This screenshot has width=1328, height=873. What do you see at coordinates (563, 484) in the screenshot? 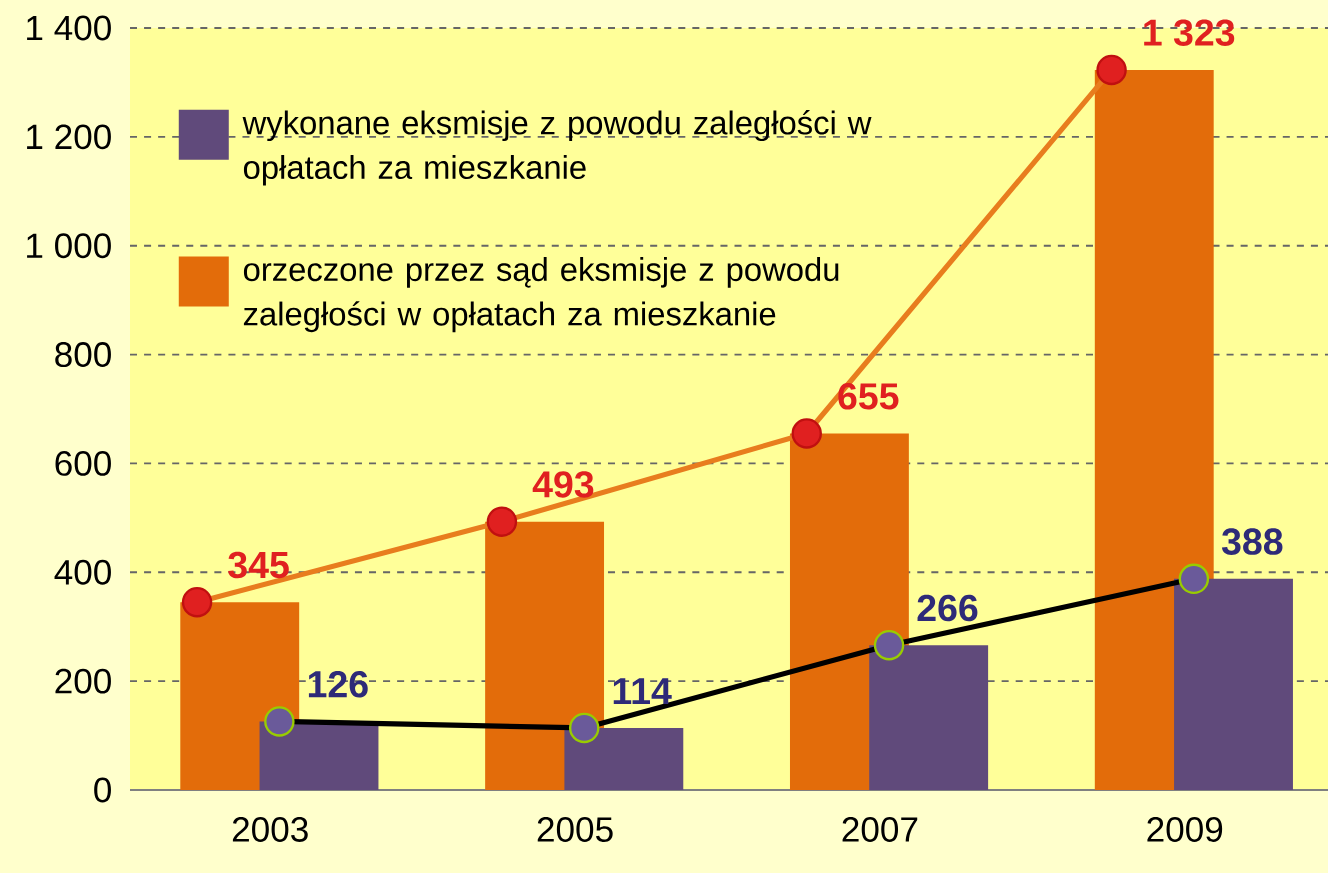
I see `data-label: 493` at bounding box center [563, 484].